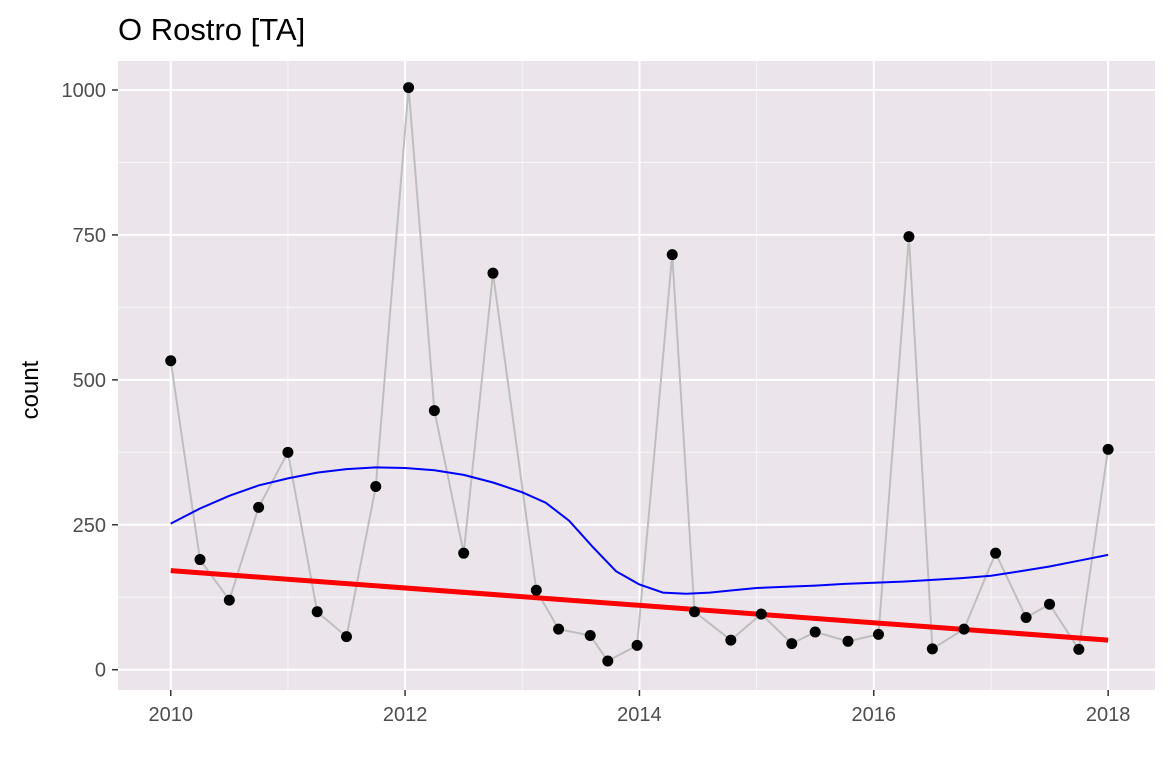 The width and height of the screenshot is (1170, 780). Describe the element at coordinates (89, 526) in the screenshot. I see `y-tick-label: 250` at that location.